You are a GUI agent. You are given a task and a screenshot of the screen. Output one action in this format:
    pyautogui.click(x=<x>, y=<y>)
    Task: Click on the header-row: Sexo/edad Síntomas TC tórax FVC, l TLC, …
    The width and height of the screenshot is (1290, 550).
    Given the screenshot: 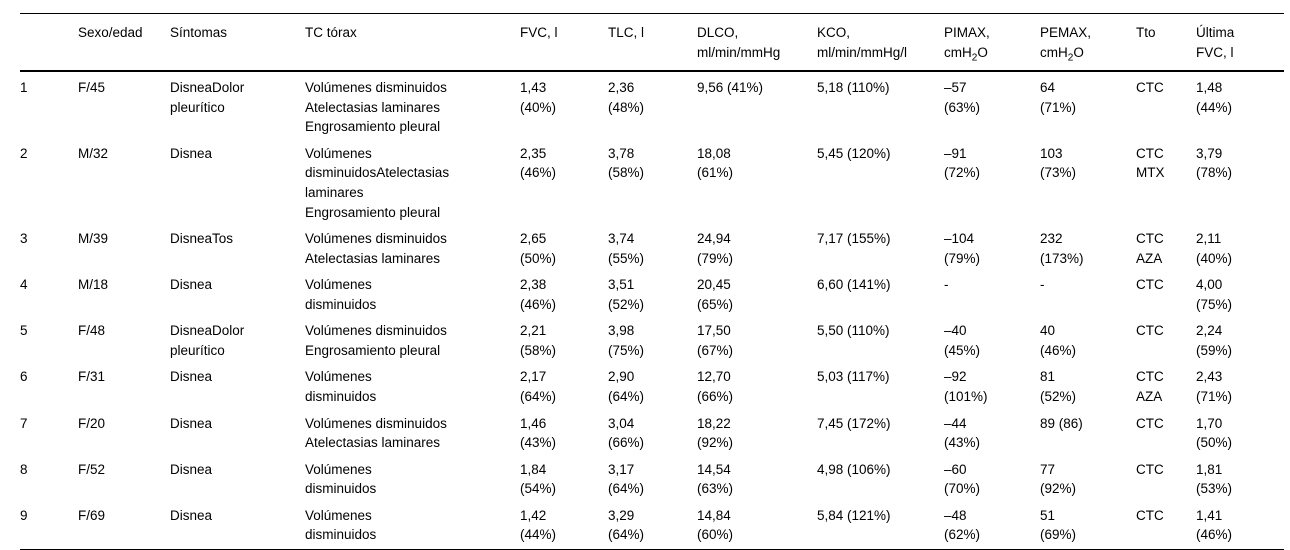 What is the action you would take?
    pyautogui.click(x=652, y=43)
    